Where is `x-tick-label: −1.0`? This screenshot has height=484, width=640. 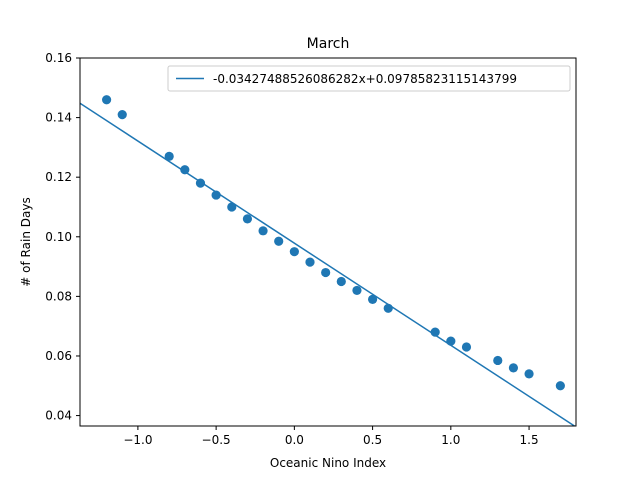
x-tick-label: −1.0 is located at coordinates (137, 440).